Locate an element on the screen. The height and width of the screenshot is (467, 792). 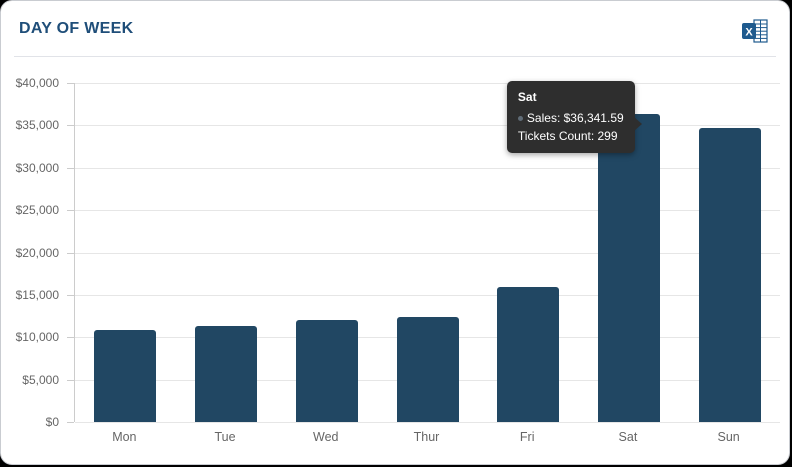
bar-sun is located at coordinates (729, 275).